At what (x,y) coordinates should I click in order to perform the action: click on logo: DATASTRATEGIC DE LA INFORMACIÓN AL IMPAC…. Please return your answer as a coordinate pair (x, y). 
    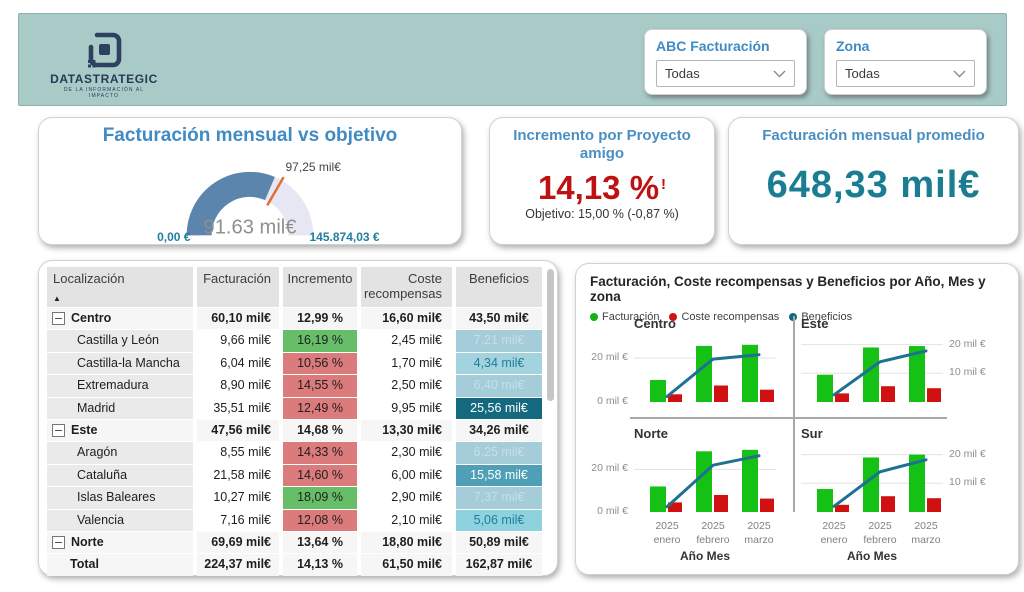
    Looking at the image, I should click on (104, 64).